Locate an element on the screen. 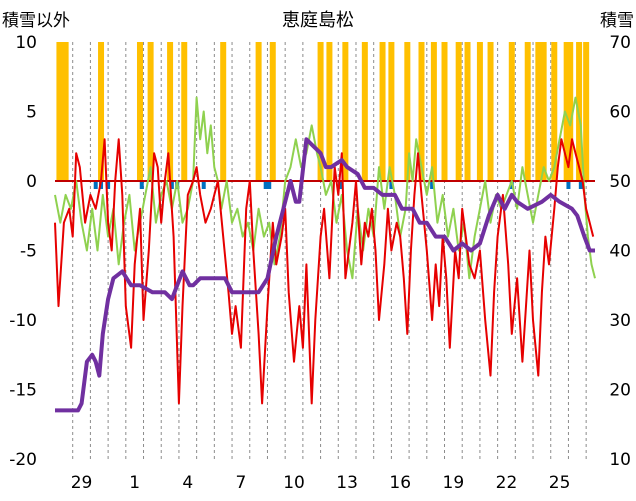  x-tick-label: 13 is located at coordinates (347, 483).